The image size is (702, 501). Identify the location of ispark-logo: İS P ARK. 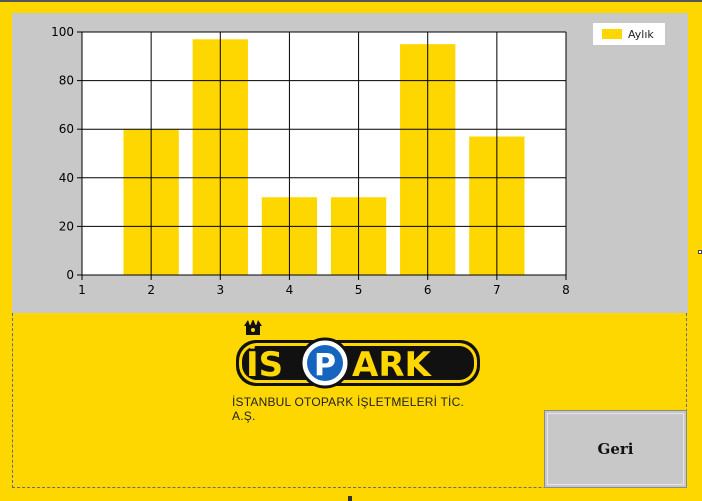
(358, 354).